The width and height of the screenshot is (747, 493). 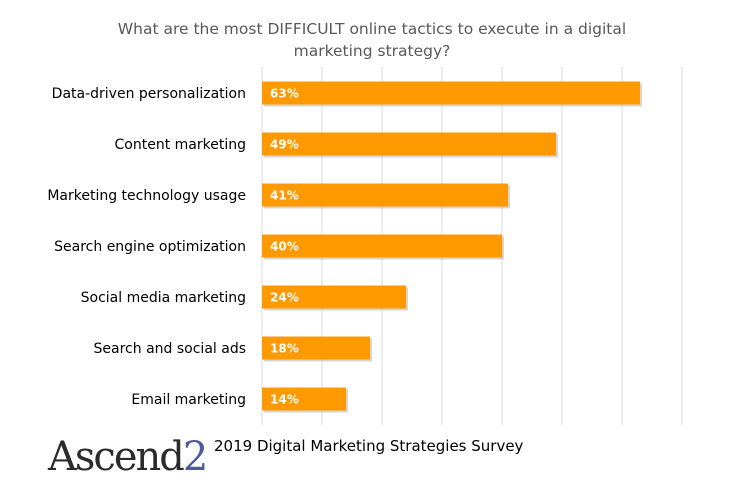 I want to click on category-label: Email marketing, so click(x=188, y=400).